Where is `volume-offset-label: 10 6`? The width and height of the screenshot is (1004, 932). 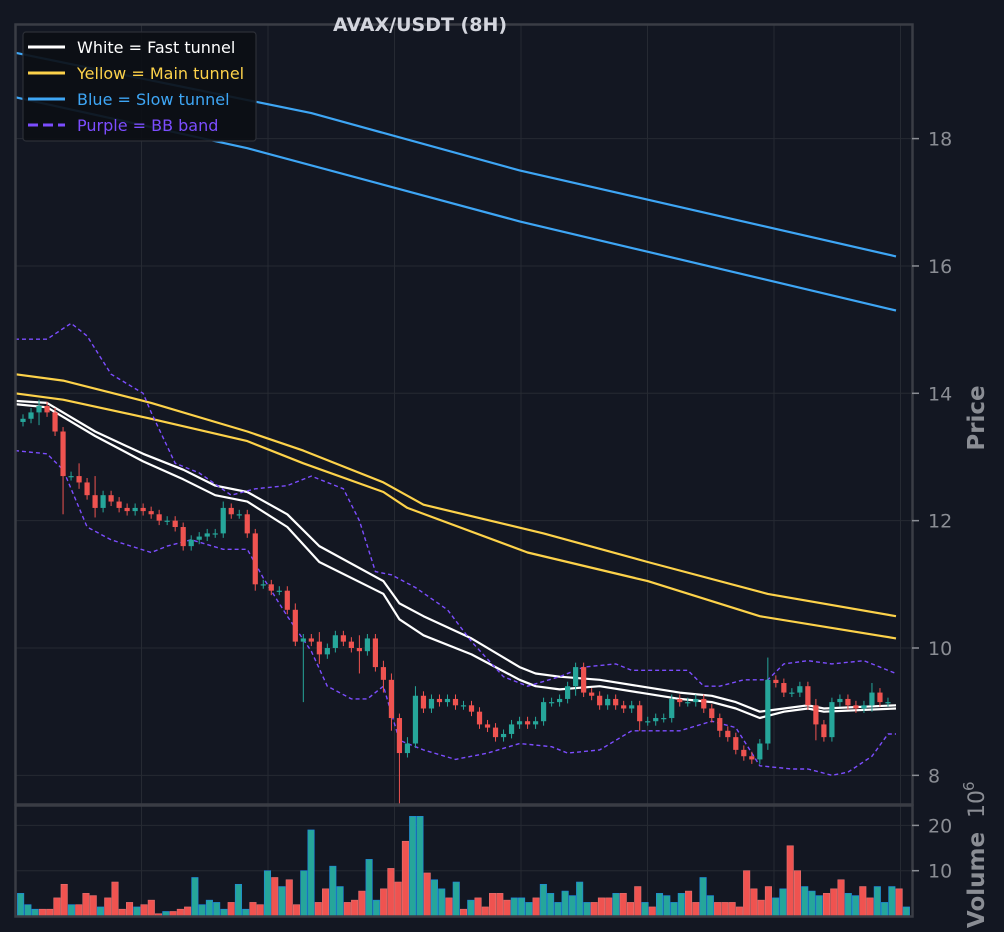 volume-offset-label: 10 6 is located at coordinates (975, 799).